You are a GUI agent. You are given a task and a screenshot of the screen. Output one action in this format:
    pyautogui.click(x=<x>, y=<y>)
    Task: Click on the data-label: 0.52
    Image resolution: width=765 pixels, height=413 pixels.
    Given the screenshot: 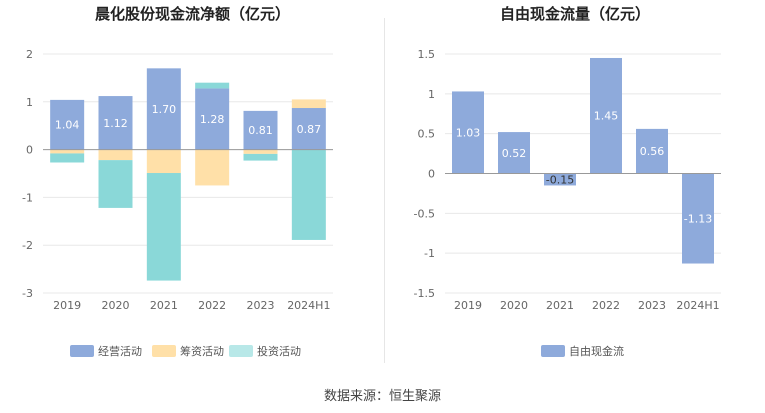 What is the action you would take?
    pyautogui.click(x=514, y=153)
    